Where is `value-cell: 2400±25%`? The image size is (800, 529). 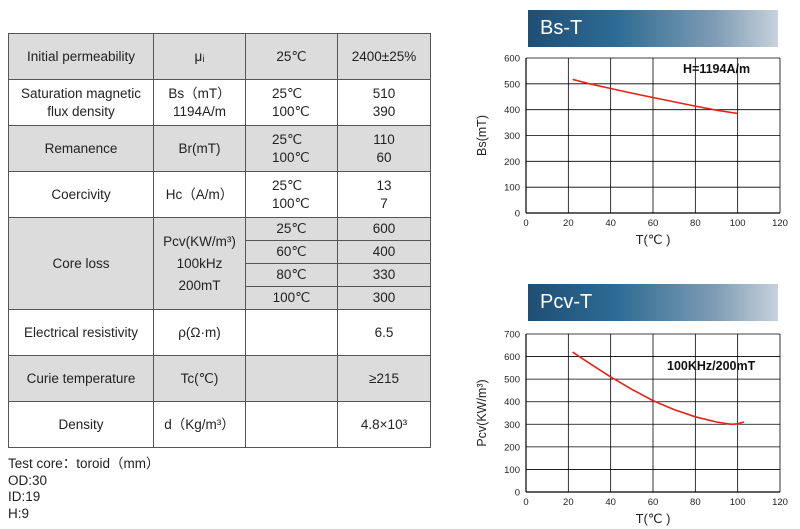 value-cell: 2400±25% is located at coordinates (384, 56).